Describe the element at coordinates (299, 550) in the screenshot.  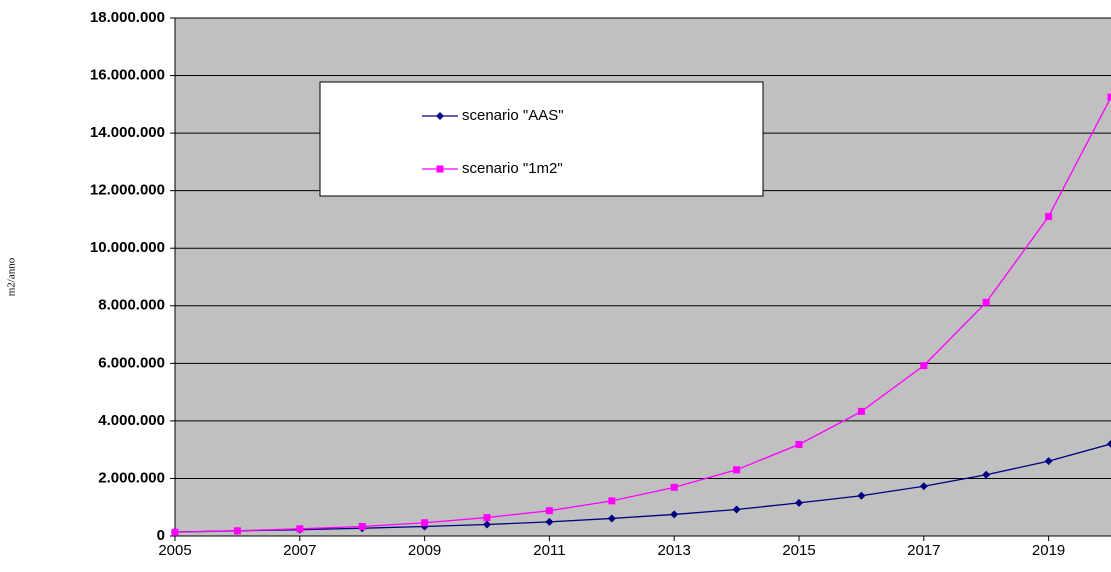
I see `x-tick-label: 2007` at that location.